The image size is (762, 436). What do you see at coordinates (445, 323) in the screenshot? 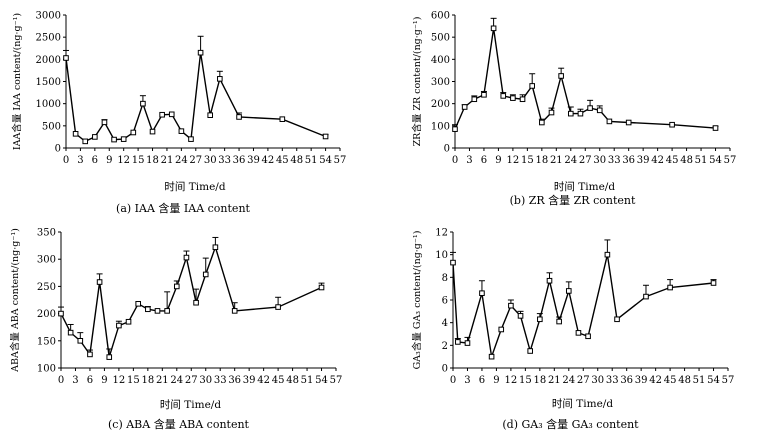
I see `y-tick-label: 4` at bounding box center [445, 323].